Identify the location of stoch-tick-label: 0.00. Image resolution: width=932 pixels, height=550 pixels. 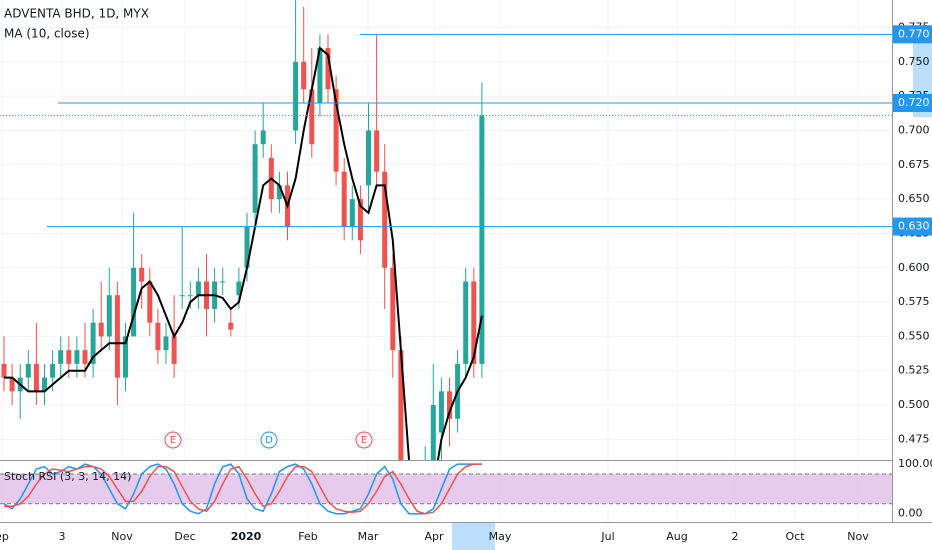
(910, 513).